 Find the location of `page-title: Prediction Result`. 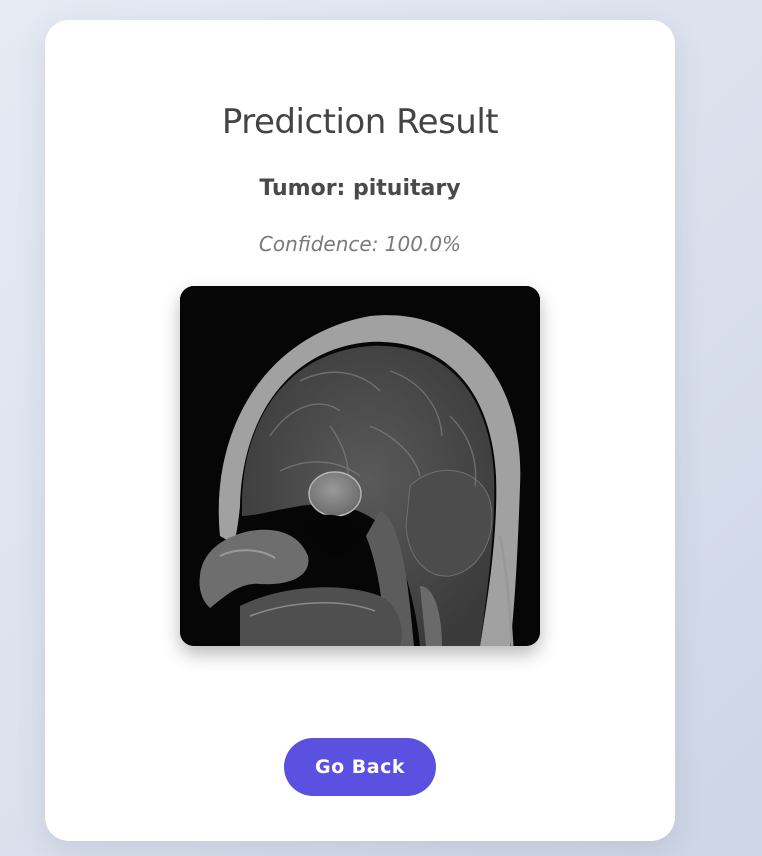

page-title: Prediction Result is located at coordinates (360, 122).